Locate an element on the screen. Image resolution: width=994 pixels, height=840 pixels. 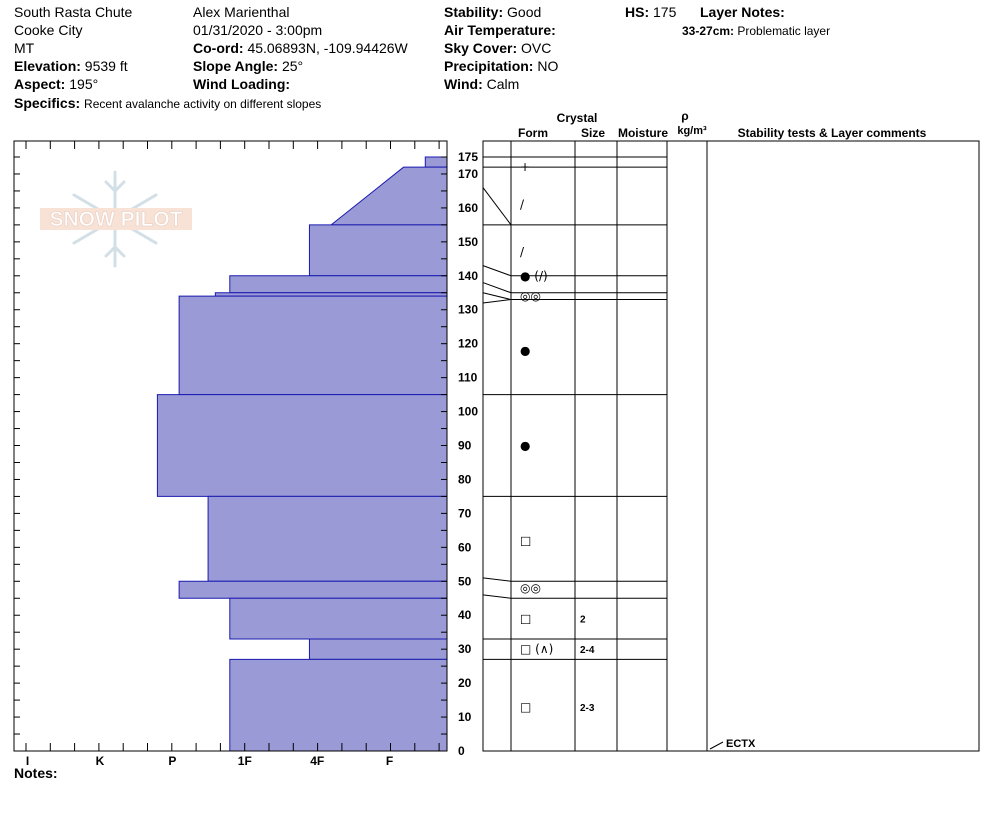
slope-field: Slope Angle: 25° is located at coordinates (248, 66).